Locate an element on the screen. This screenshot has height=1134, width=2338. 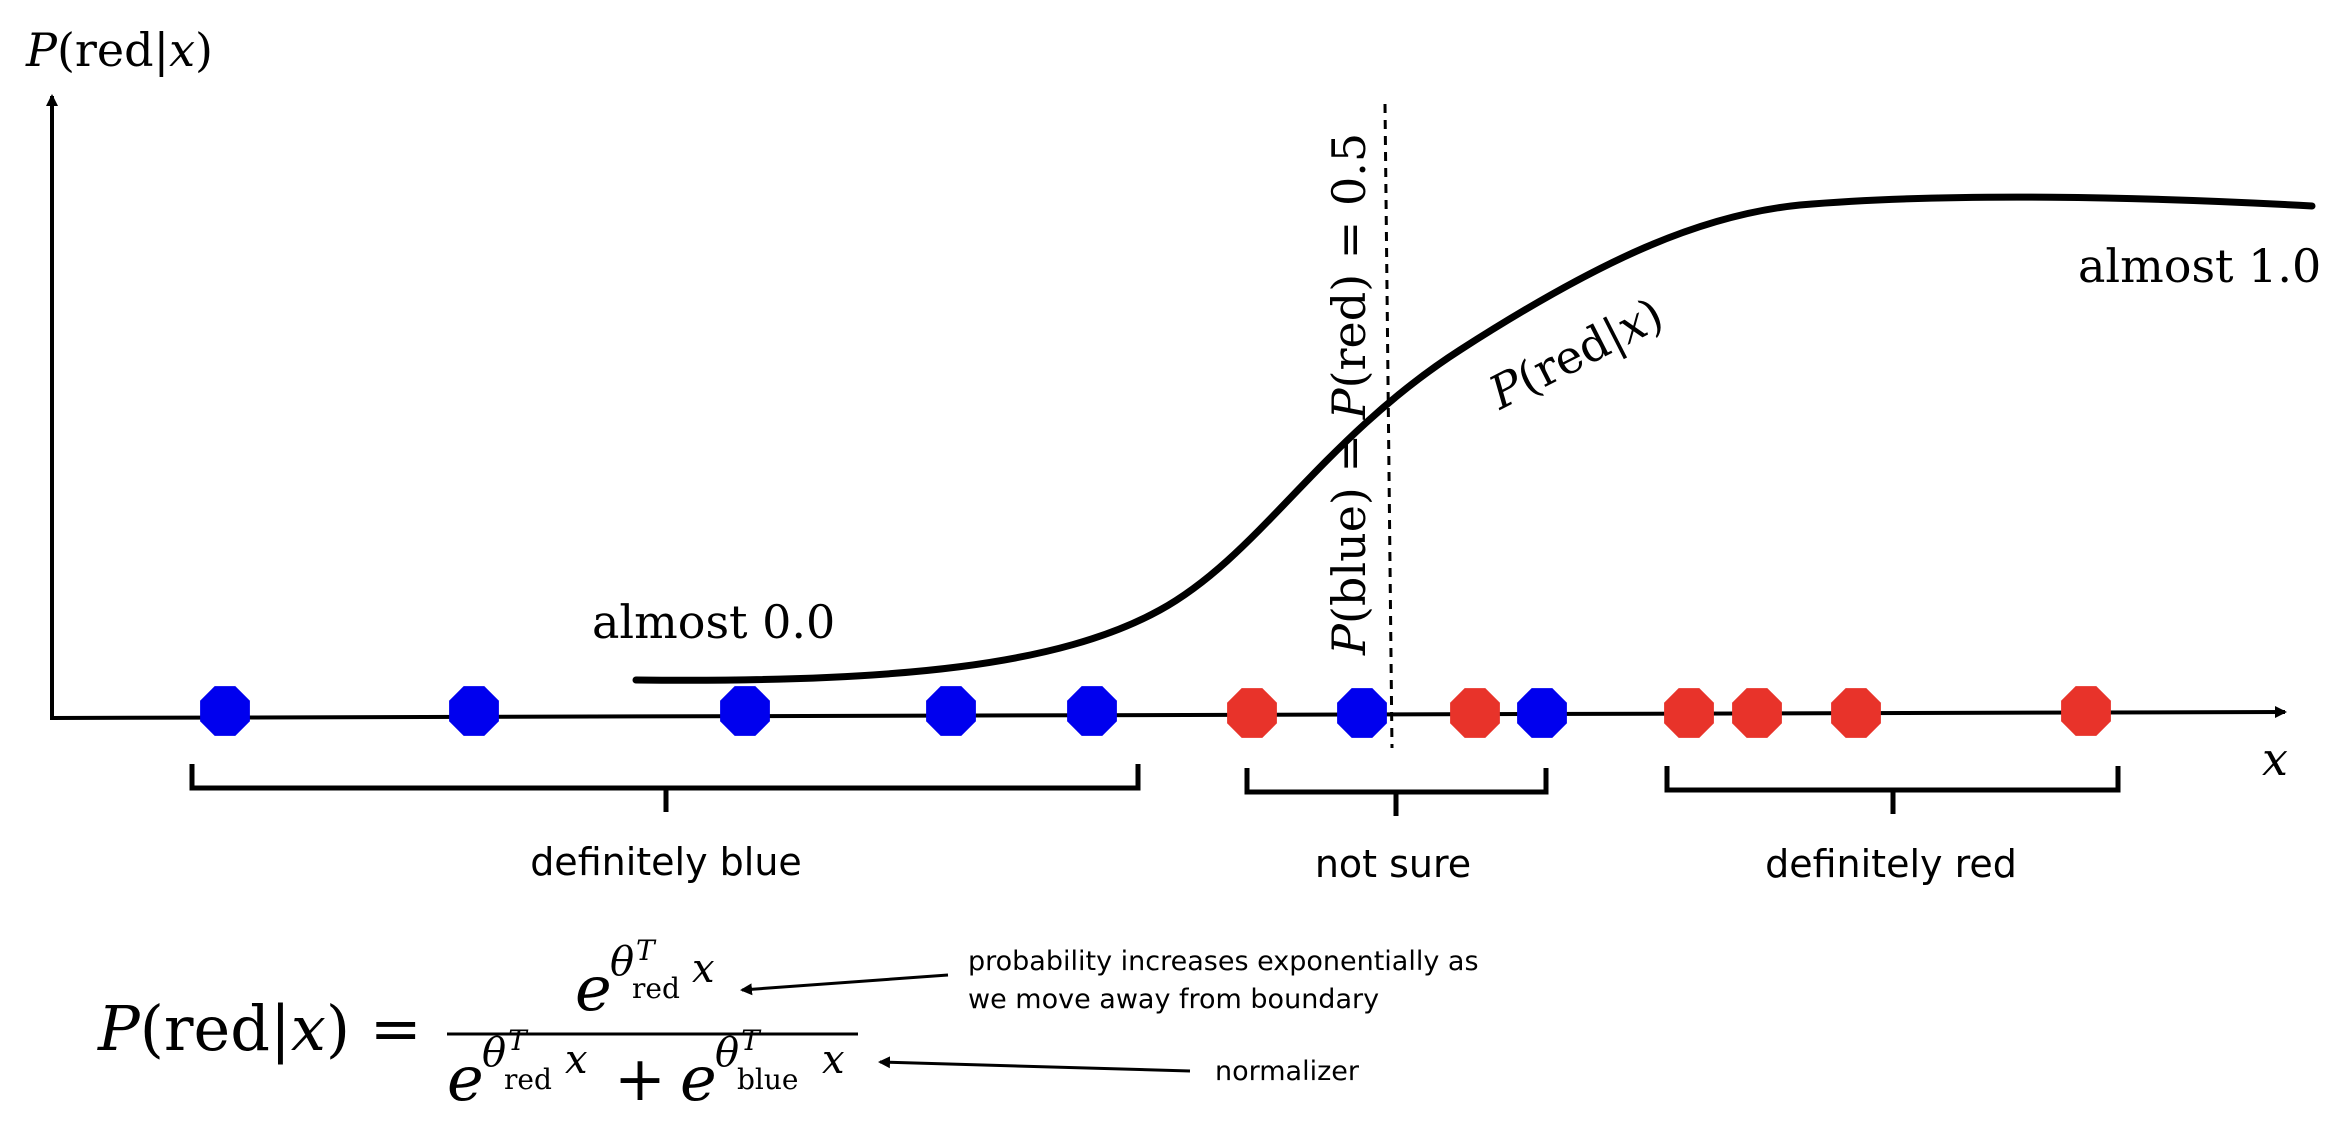
x-axis is located at coordinates (1169, 713).